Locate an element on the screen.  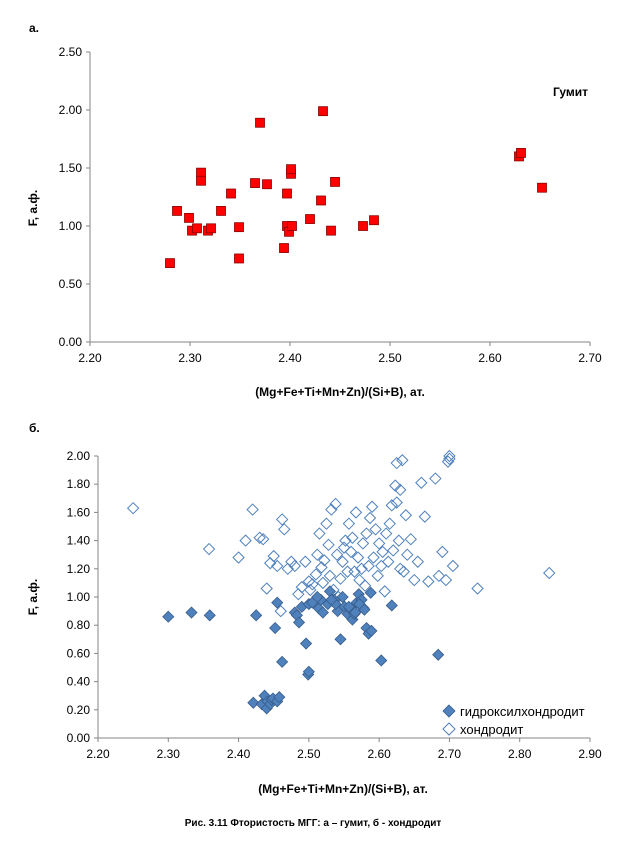
chart-b-x-tick-label: 2.50 is located at coordinates (309, 754).